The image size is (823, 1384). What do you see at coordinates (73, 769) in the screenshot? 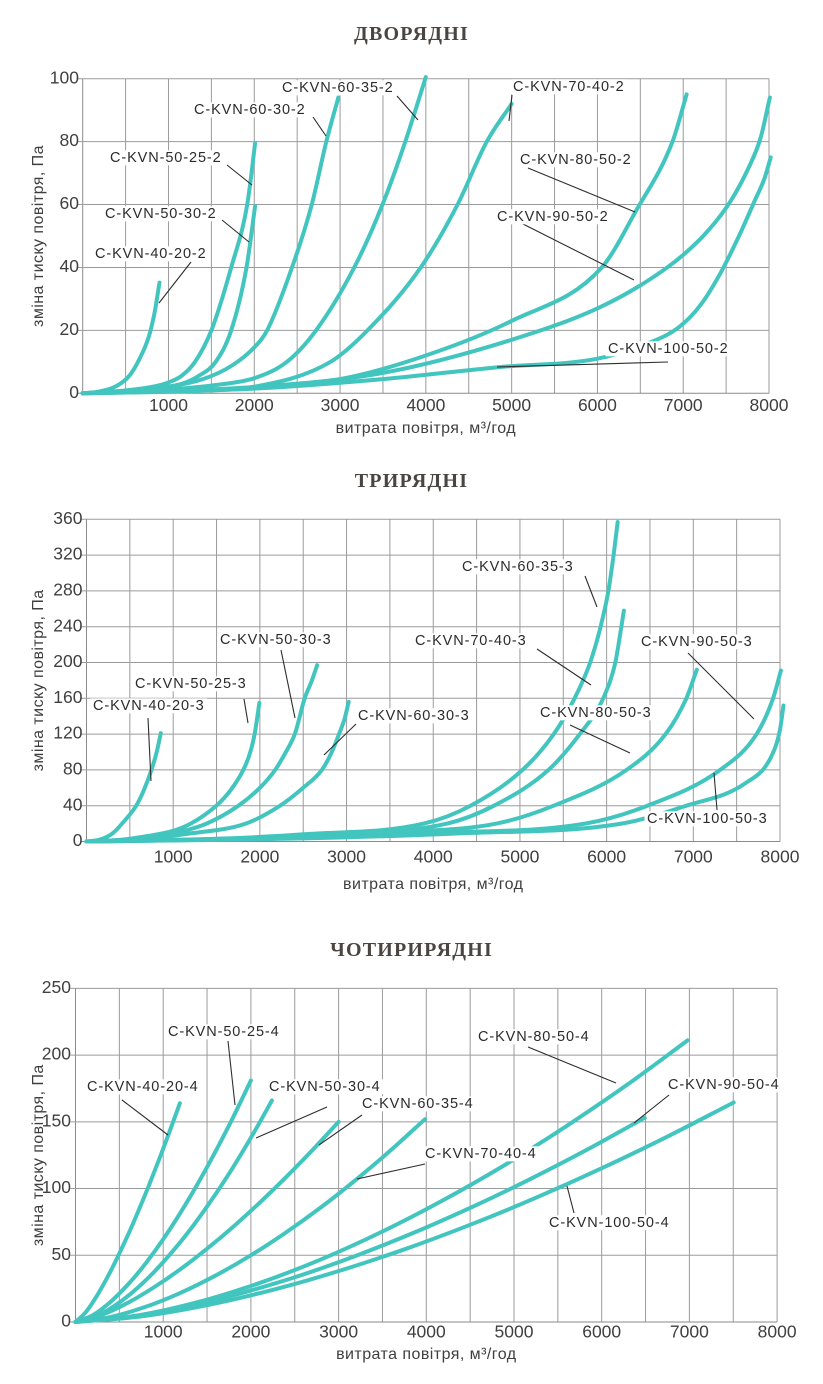
I see `y-tick-label: 80` at bounding box center [73, 769].